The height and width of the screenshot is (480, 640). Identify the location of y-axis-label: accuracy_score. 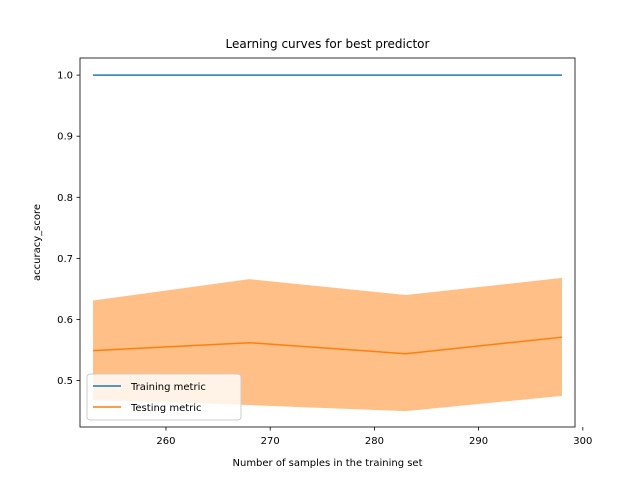
(37, 242).